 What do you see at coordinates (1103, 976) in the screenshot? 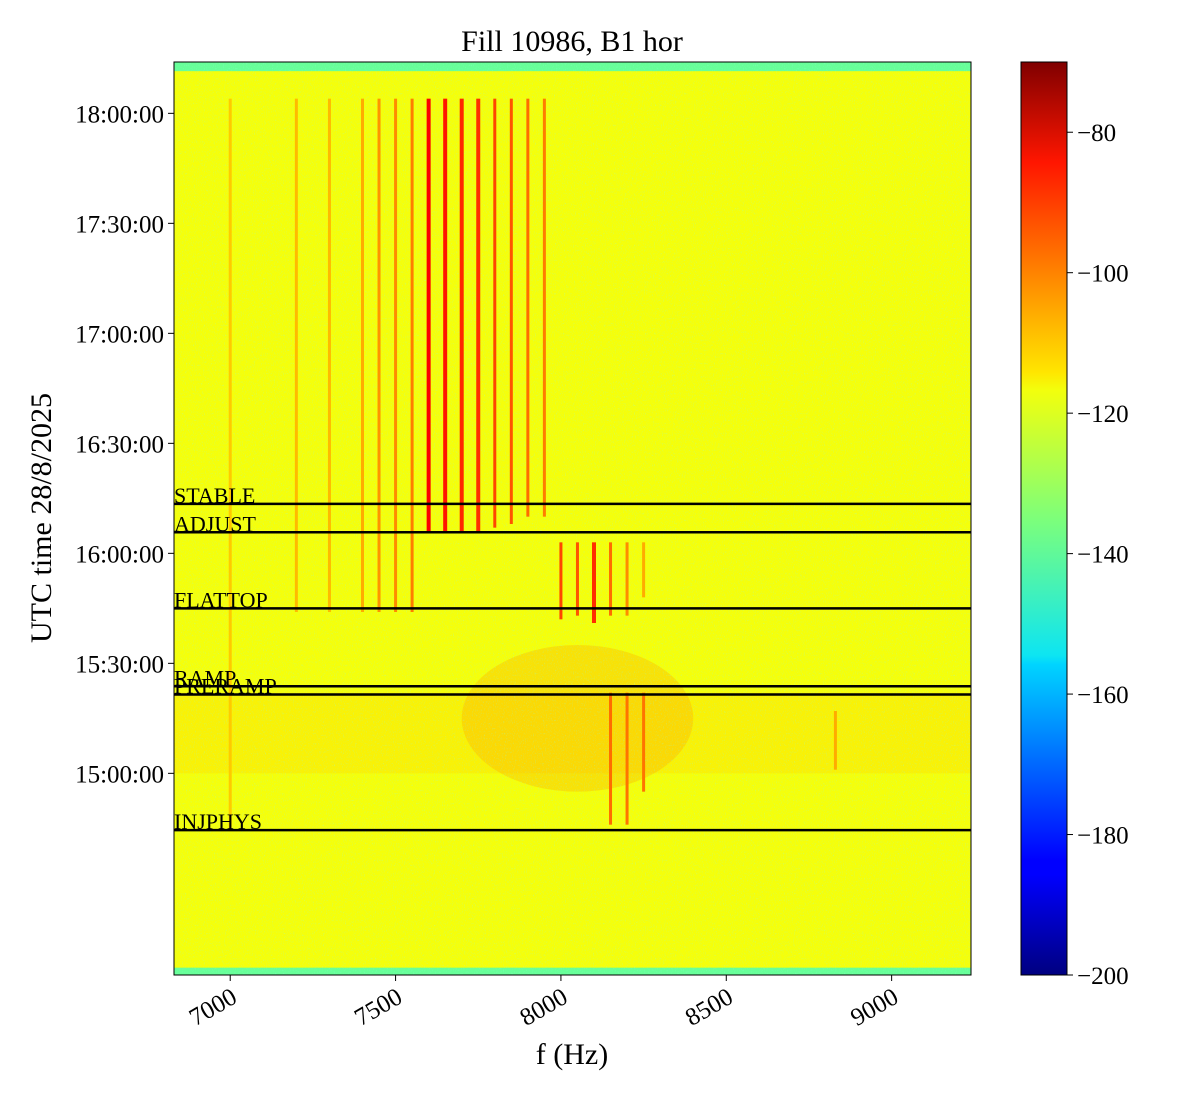
I see `colorbar-tick-label: −200` at bounding box center [1103, 976].